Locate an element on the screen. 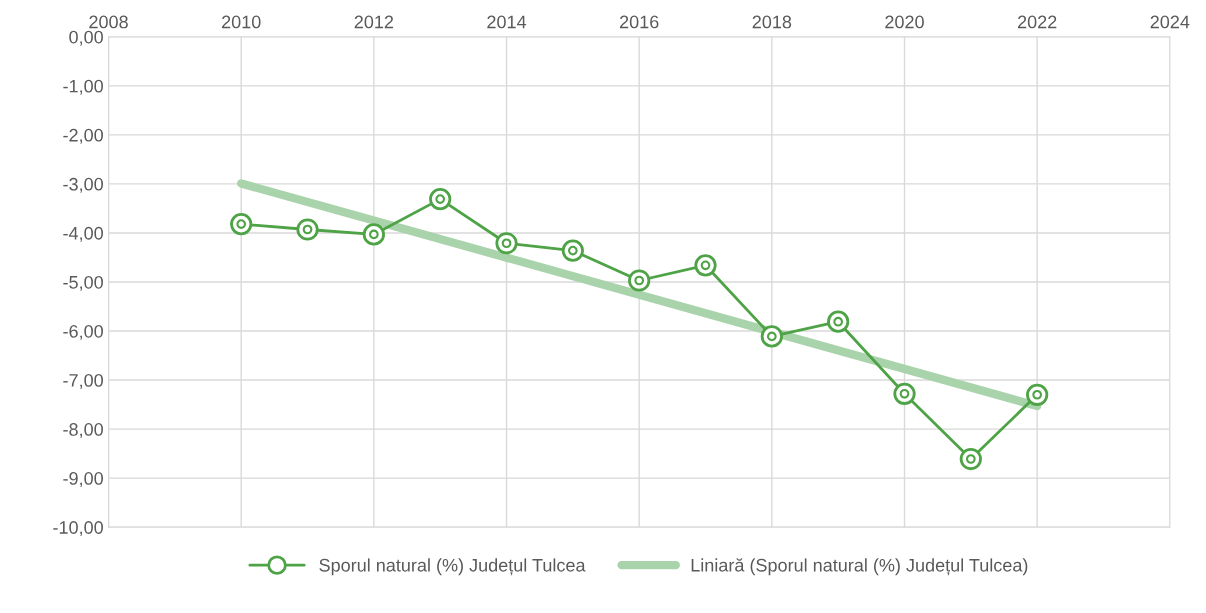 This screenshot has width=1206, height=613. y-tick-label: -1,00 is located at coordinates (83, 87).